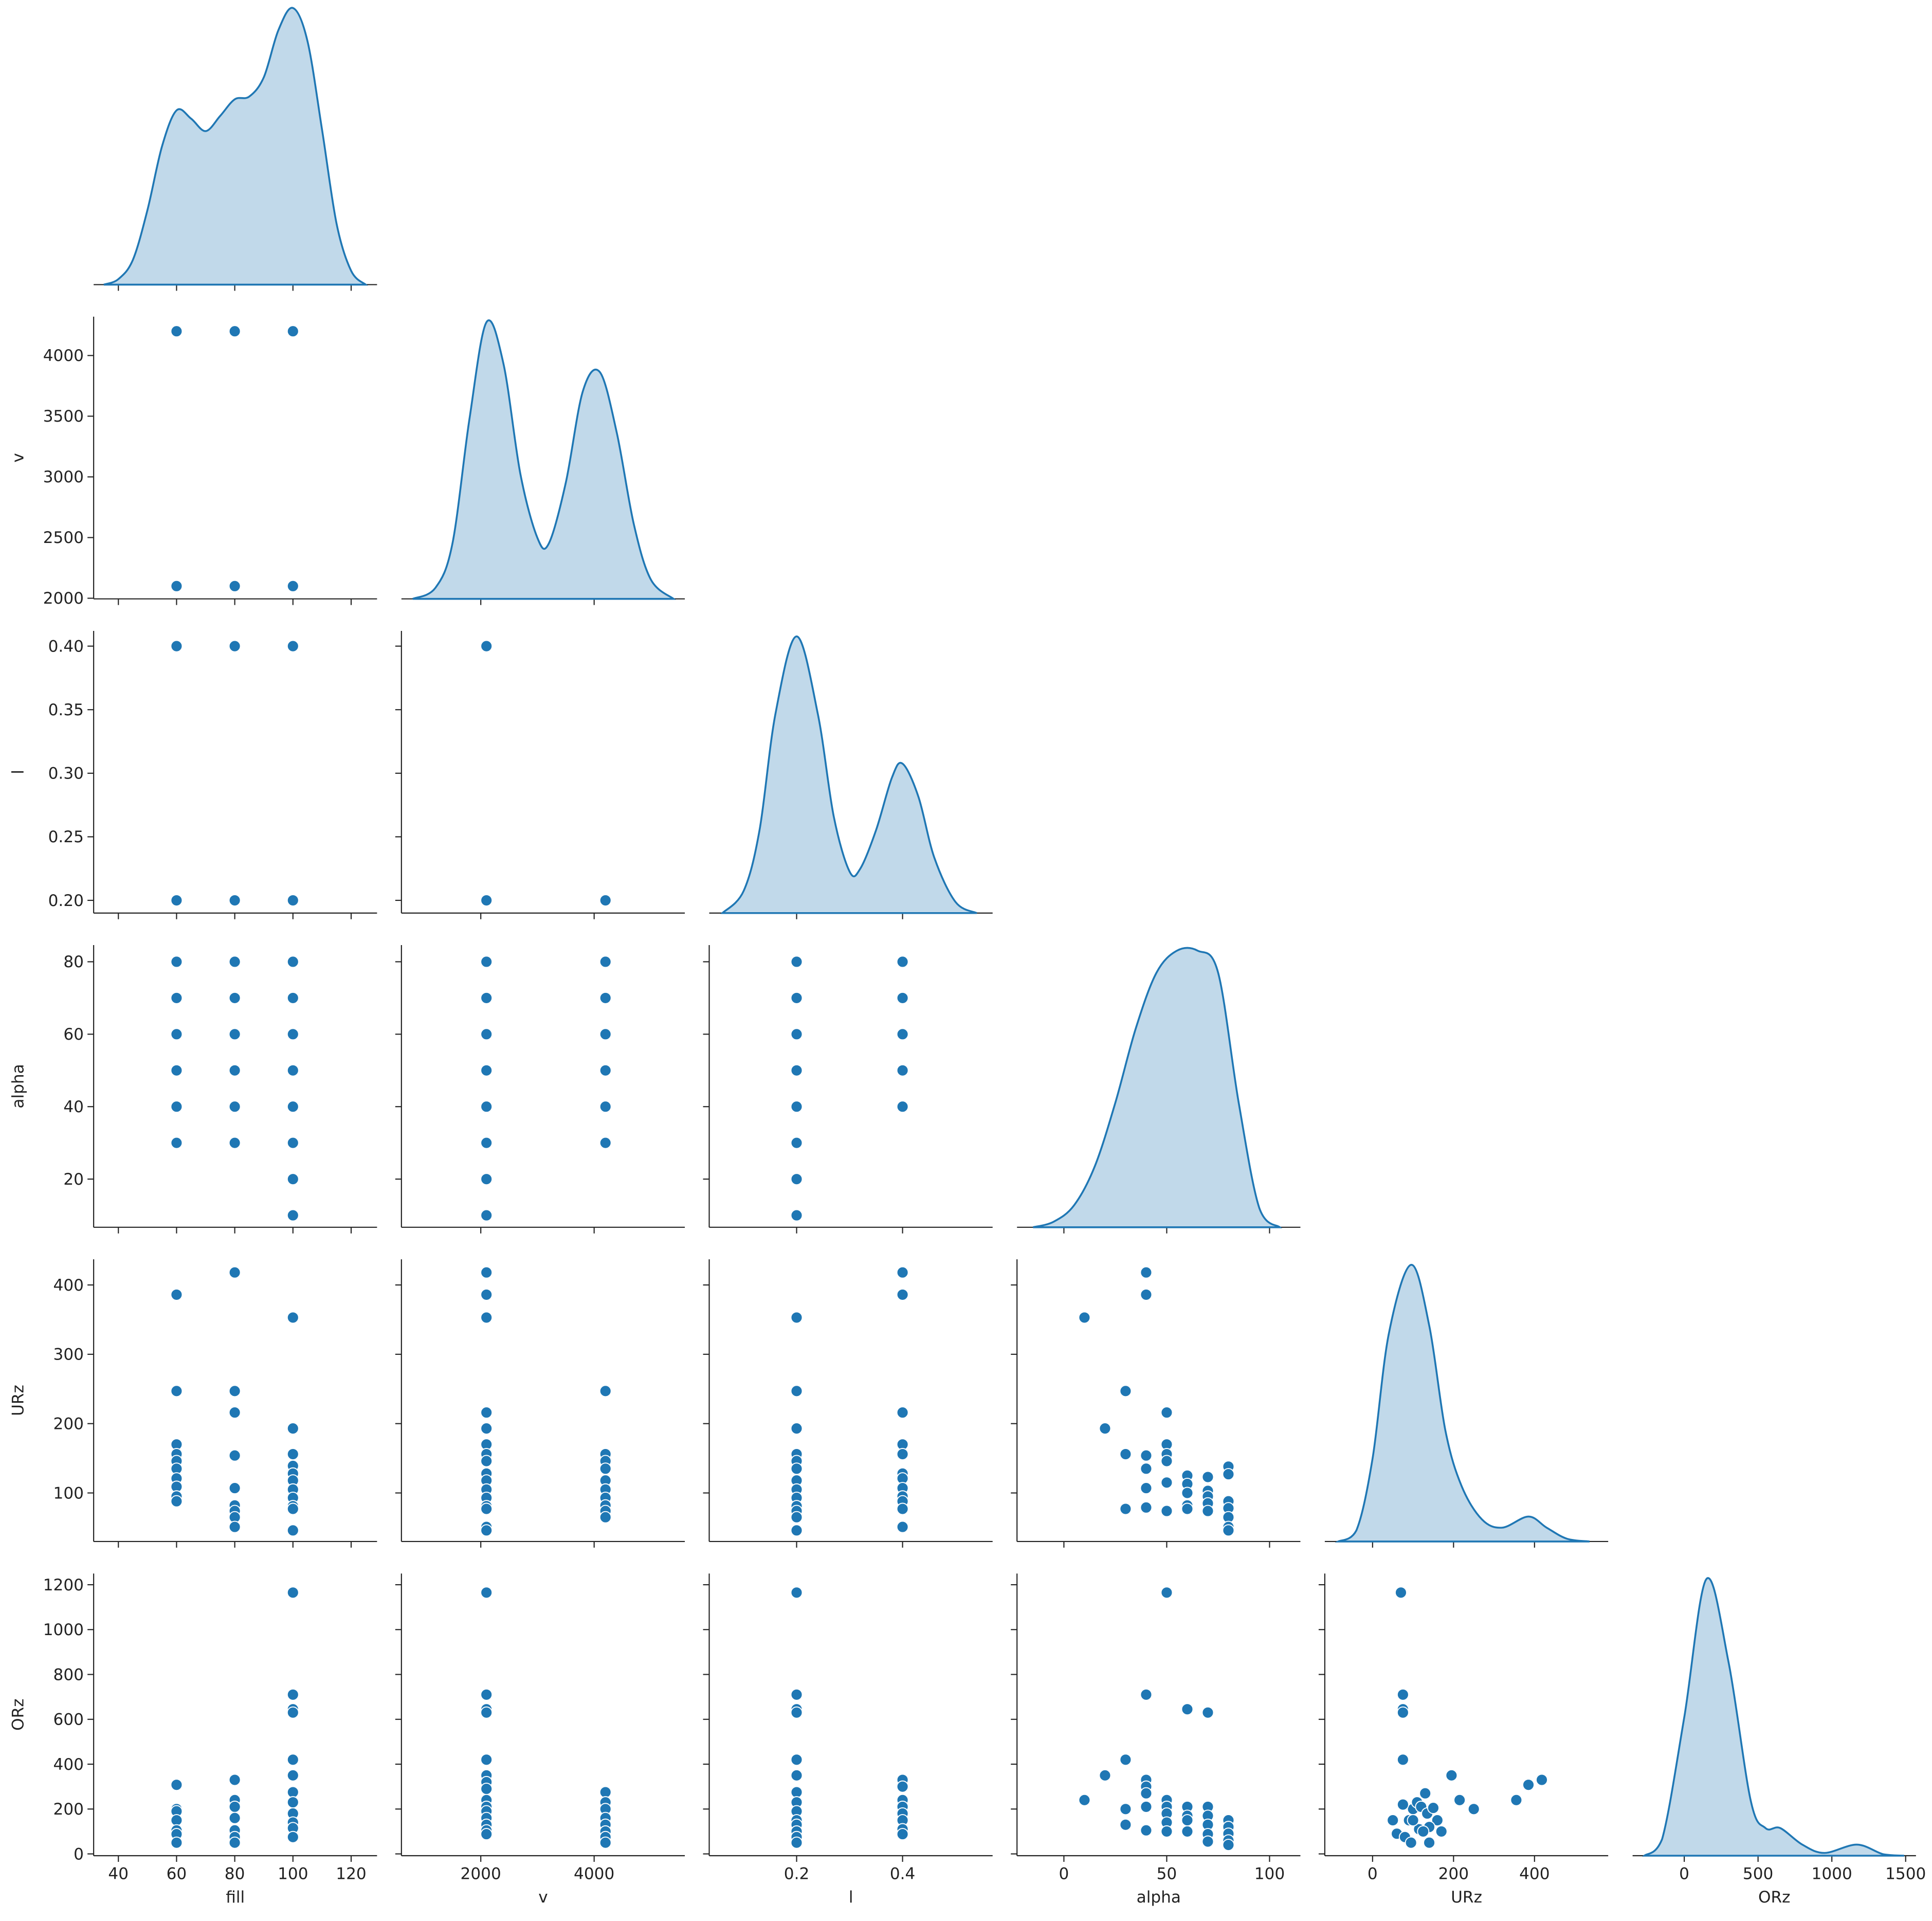 The height and width of the screenshot is (1921, 1932). I want to click on x-tick-label: 0.2, so click(797, 1874).